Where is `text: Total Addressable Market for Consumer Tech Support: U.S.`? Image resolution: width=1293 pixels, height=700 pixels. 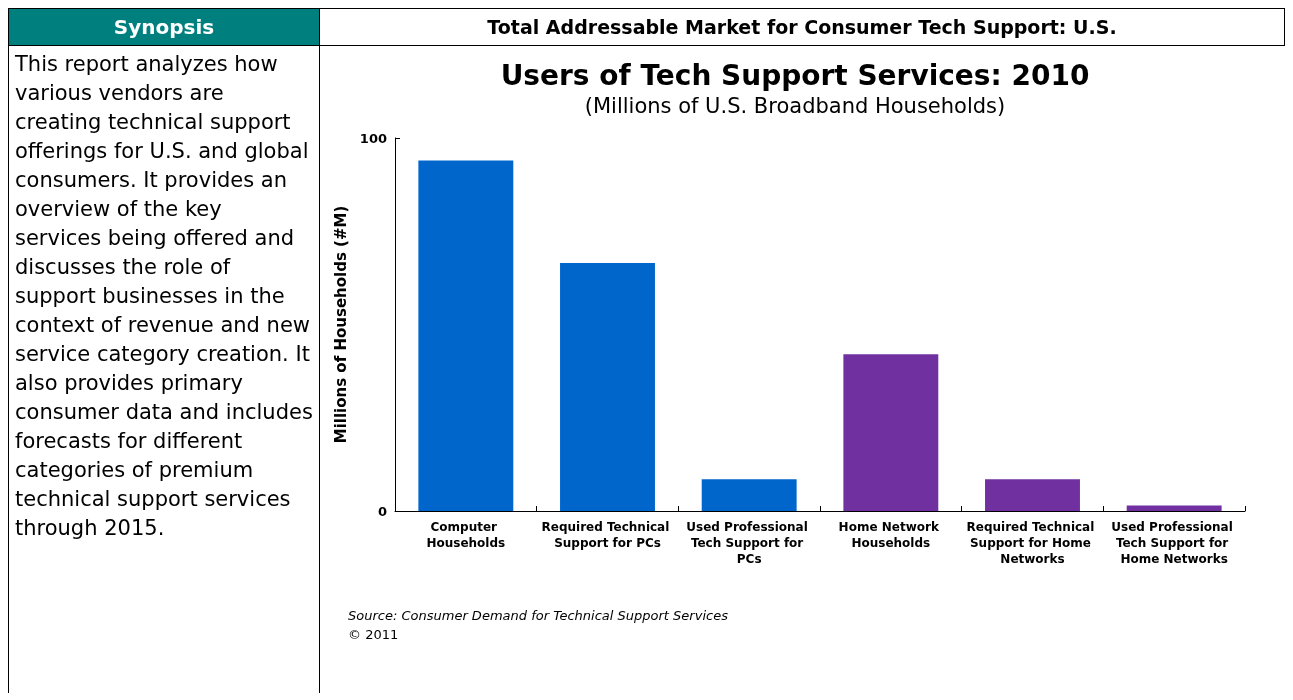 text: Total Addressable Market for Consumer Tech Support: U.S. is located at coordinates (802, 27).